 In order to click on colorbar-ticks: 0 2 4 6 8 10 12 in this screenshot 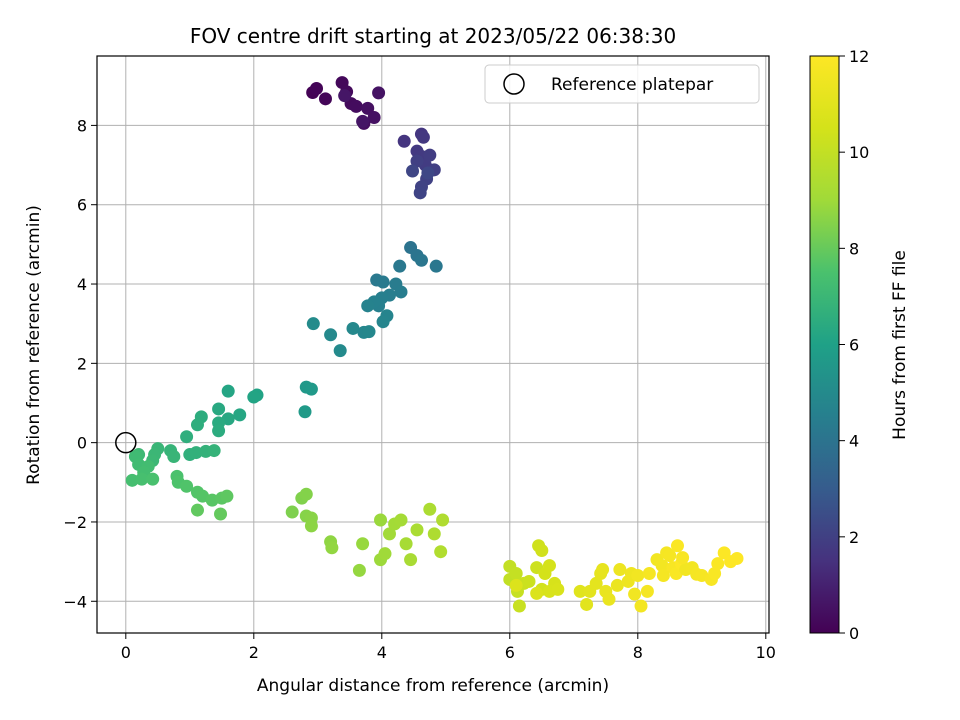, I will do `click(854, 345)`.